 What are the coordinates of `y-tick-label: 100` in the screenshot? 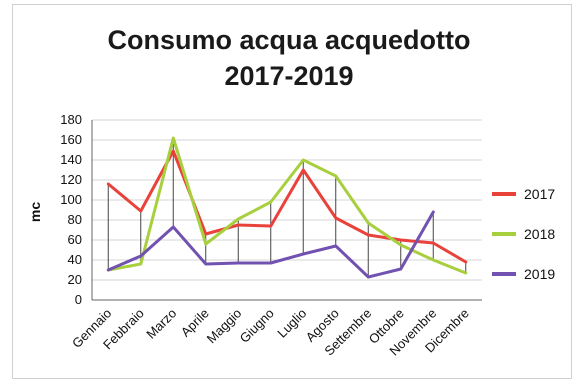 It's located at (71, 199).